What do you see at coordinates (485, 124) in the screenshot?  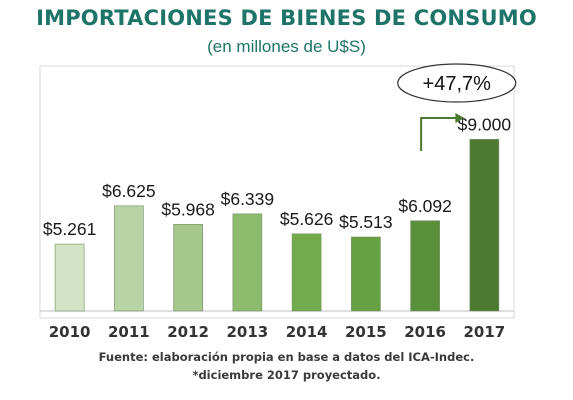 I see `data-label-2017: $9.000` at bounding box center [485, 124].